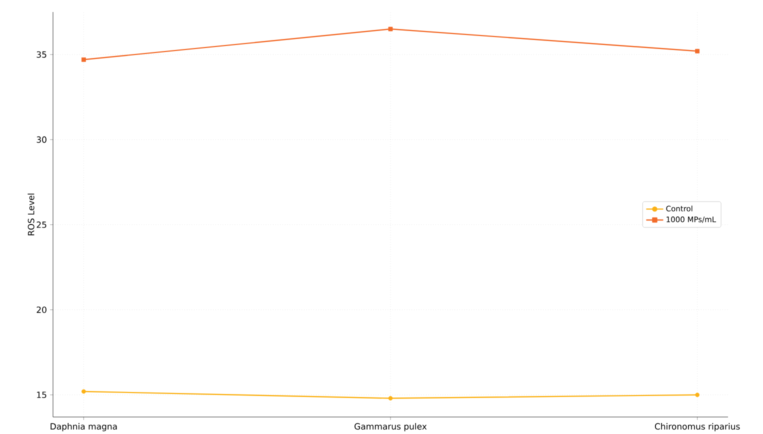 This screenshot has width=763, height=434. I want to click on x-tick-label: Chironomus riparius, so click(697, 427).